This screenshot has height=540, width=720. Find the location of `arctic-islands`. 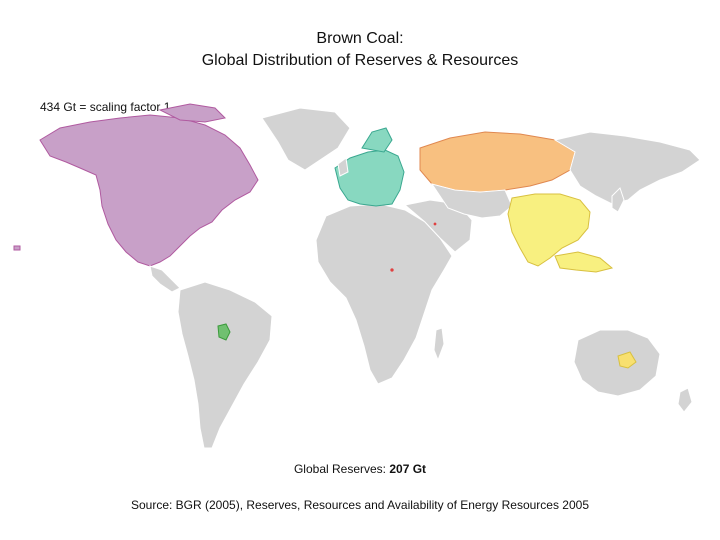

arctic-islands is located at coordinates (192, 113).